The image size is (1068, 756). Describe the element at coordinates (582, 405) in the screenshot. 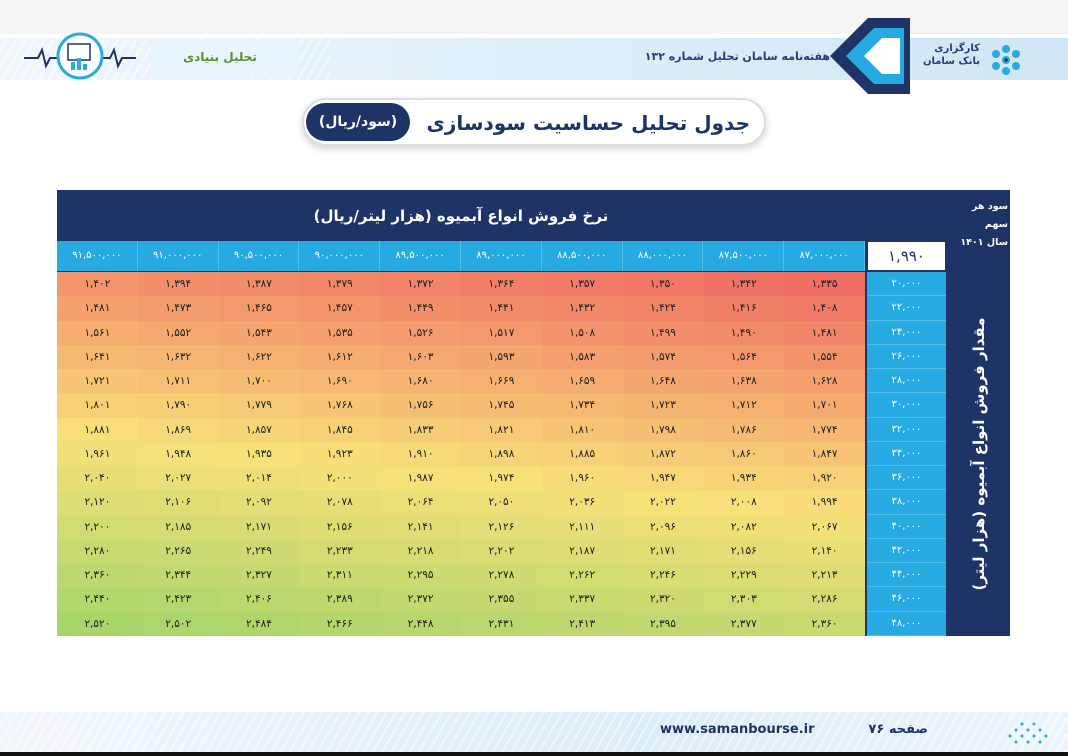

I see `table-cell: ۱,۷۳۴` at that location.